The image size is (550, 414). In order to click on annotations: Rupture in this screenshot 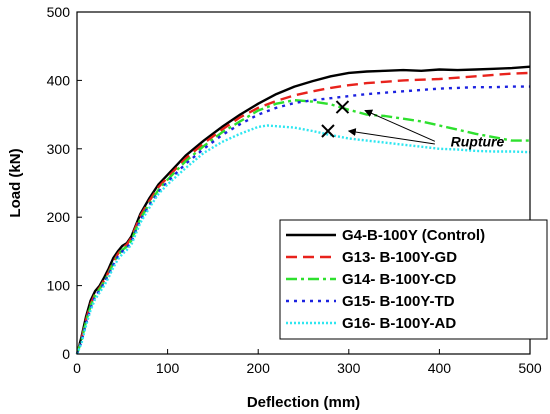, I will do `click(413, 125)`.